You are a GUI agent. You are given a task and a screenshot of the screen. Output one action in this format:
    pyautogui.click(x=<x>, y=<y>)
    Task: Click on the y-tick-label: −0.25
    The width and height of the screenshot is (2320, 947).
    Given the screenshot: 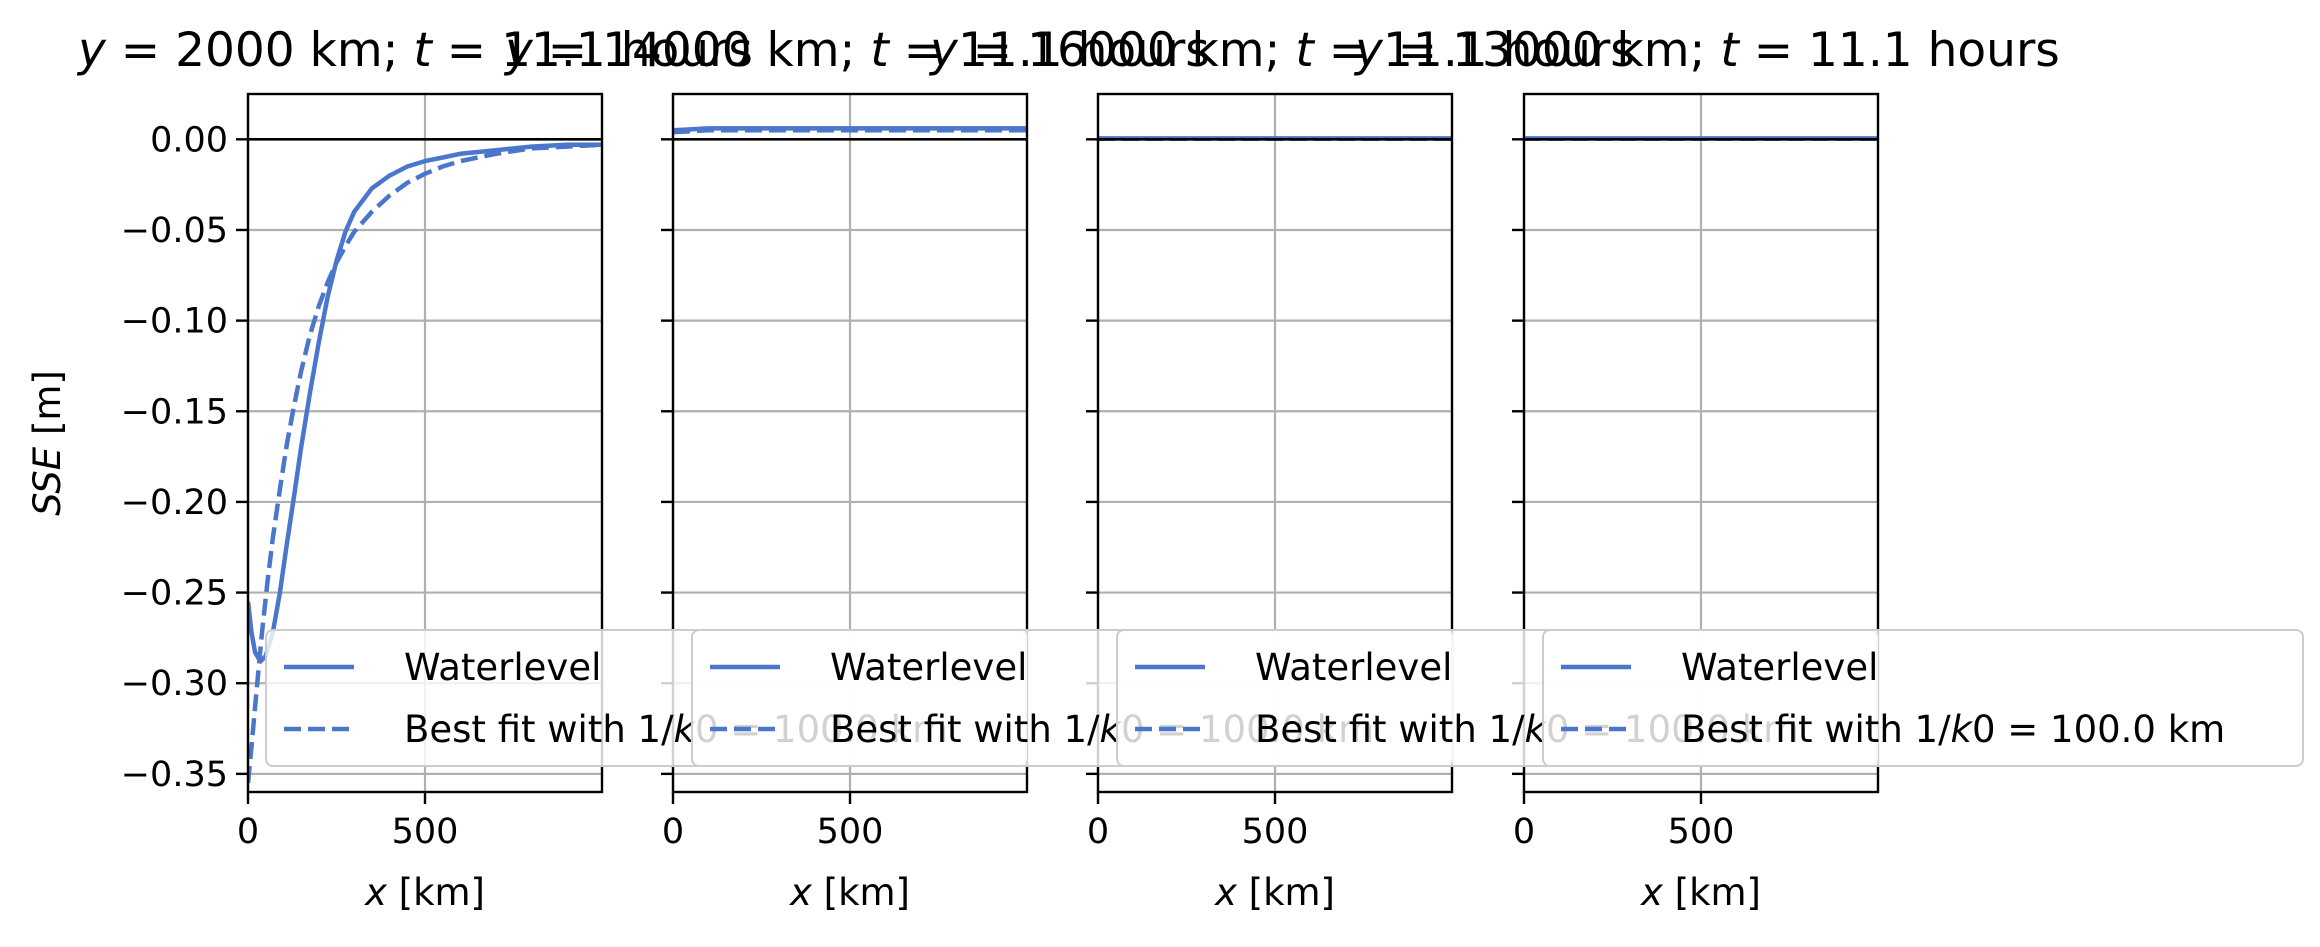 What is the action you would take?
    pyautogui.click(x=174, y=594)
    